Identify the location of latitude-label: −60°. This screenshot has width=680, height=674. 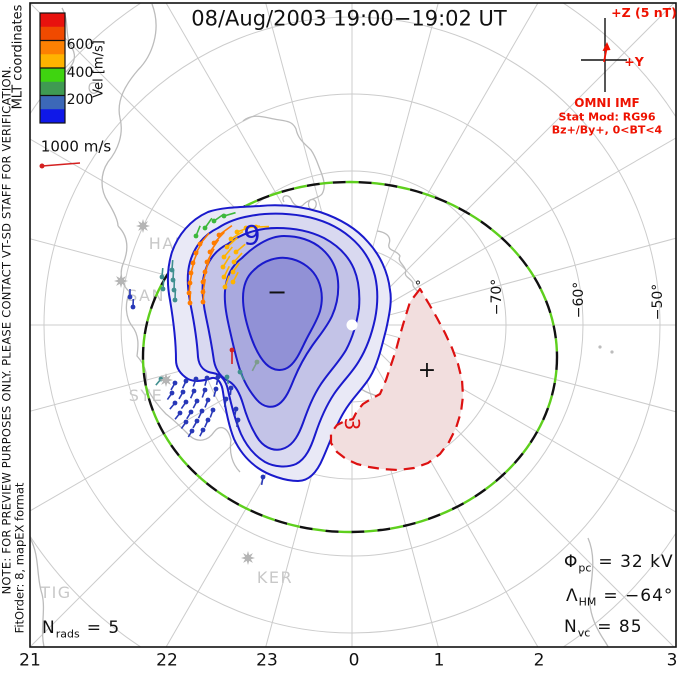
(579, 300).